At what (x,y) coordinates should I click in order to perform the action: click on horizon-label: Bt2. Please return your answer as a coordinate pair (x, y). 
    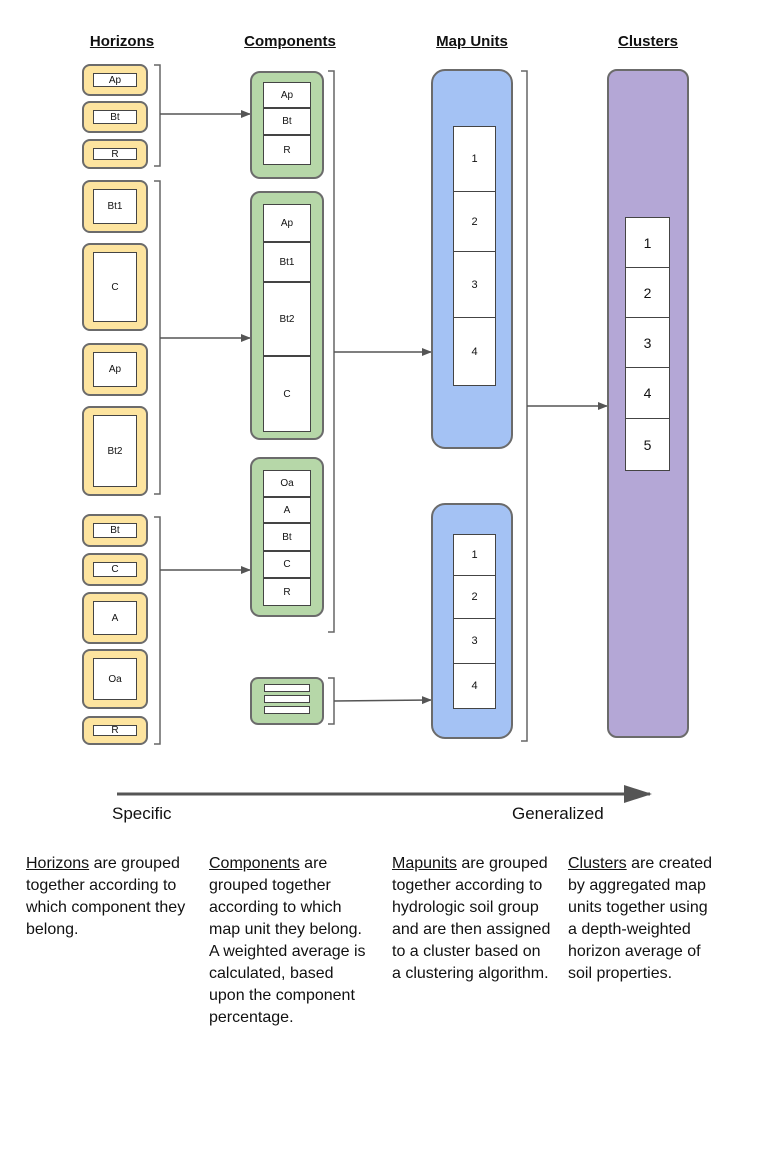
    Looking at the image, I should click on (115, 451).